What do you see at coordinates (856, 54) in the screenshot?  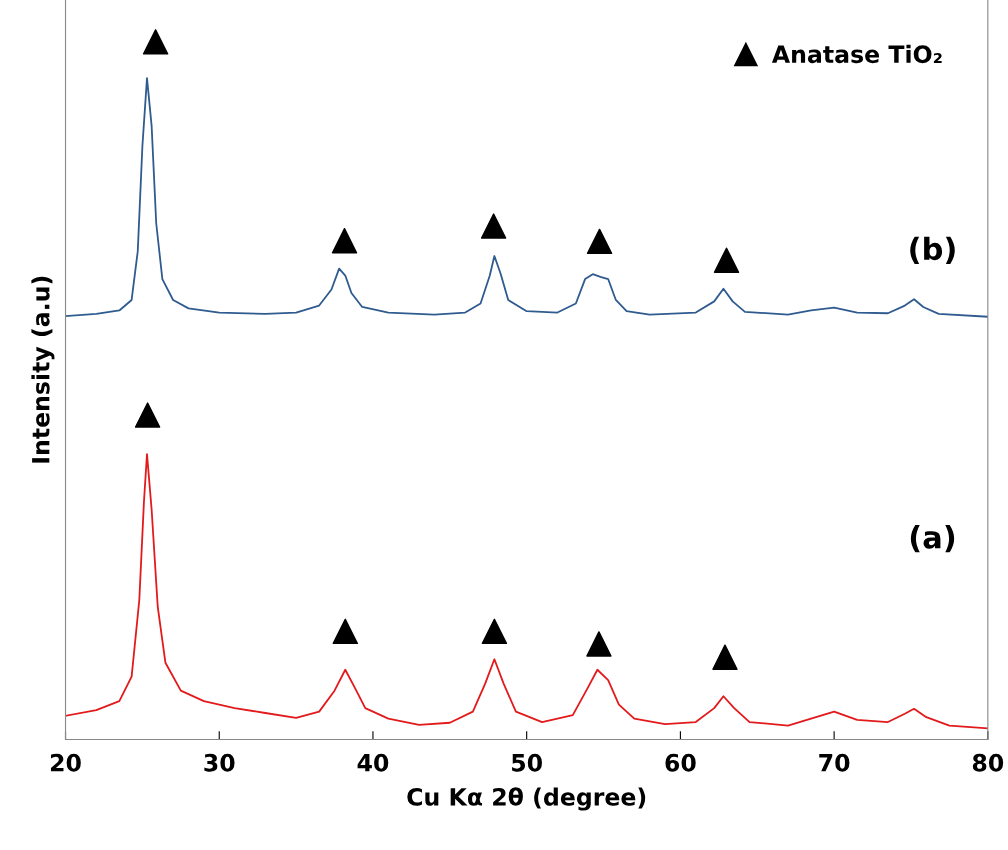 I see `legend-label: Anatase TiO₂` at bounding box center [856, 54].